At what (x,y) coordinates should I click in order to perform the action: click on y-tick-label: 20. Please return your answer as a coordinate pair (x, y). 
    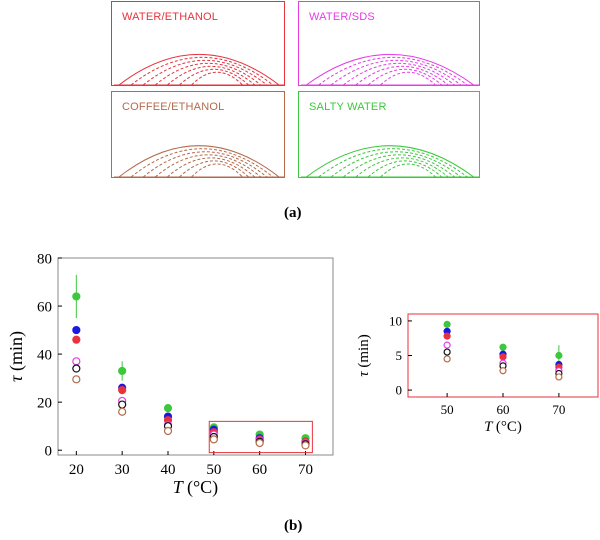
    Looking at the image, I should click on (44, 403).